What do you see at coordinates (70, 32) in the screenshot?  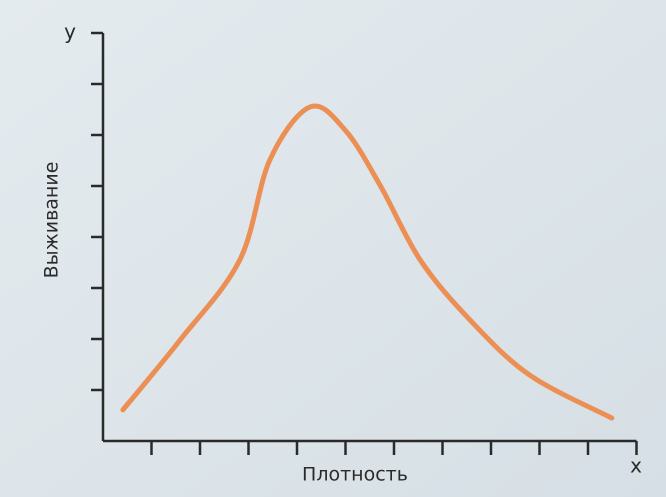 I see `y-axis-symbol: у` at bounding box center [70, 32].